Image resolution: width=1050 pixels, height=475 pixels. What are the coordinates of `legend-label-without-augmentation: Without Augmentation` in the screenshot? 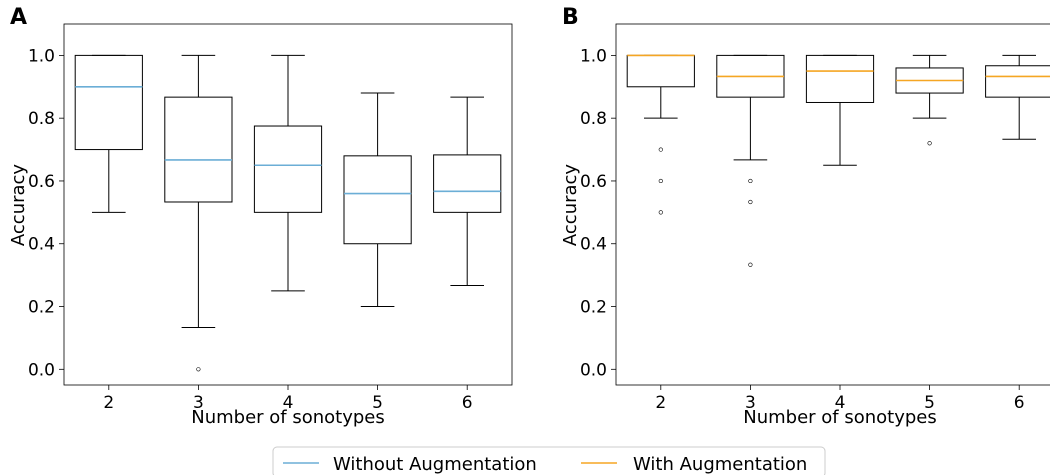 It's located at (435, 464).